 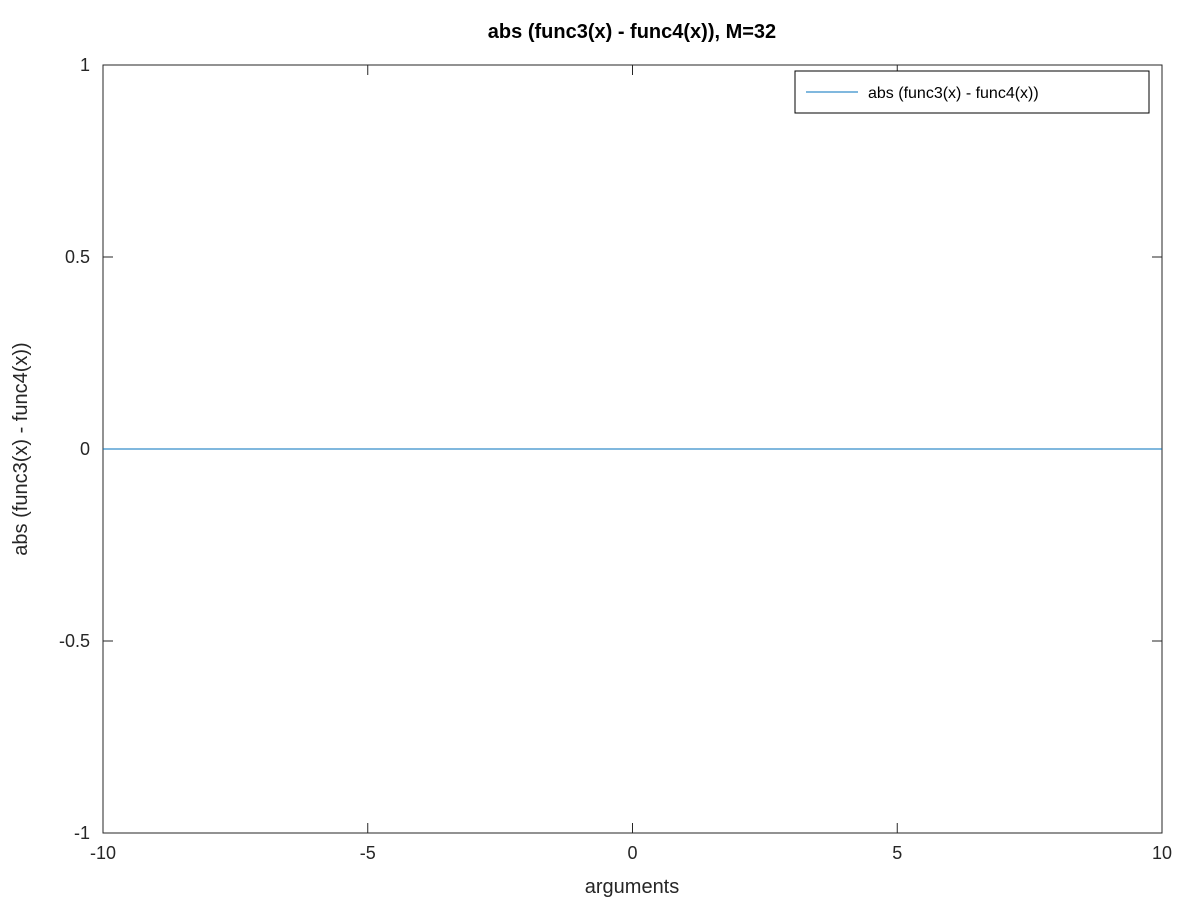 What do you see at coordinates (85, 65) in the screenshot?
I see `y-tick-label: 1` at bounding box center [85, 65].